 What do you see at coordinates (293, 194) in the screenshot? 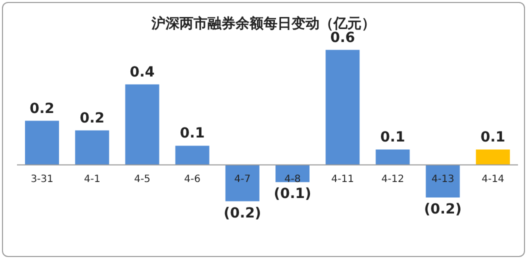
I see `data-label: (0.1)` at bounding box center [293, 194].